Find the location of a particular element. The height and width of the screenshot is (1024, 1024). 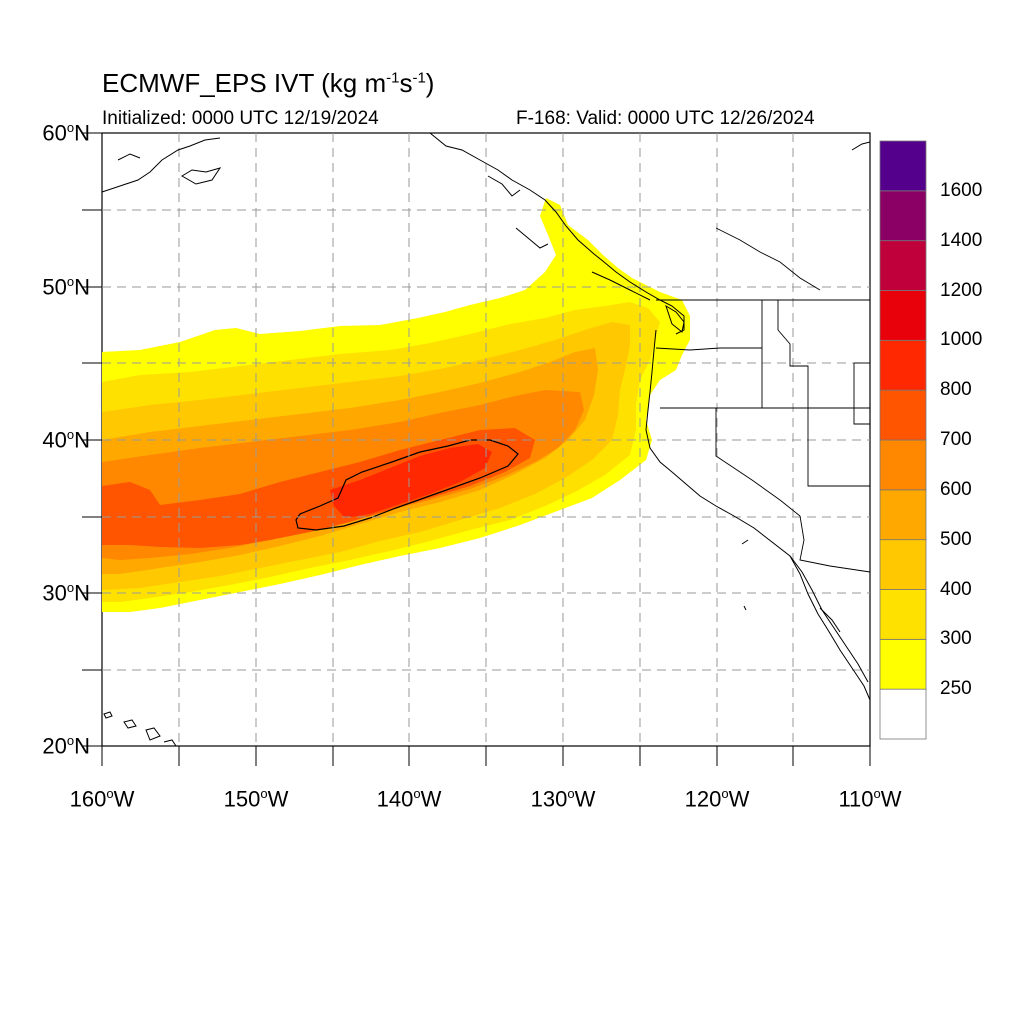

lat-label: 20oN is located at coordinates (66, 746).